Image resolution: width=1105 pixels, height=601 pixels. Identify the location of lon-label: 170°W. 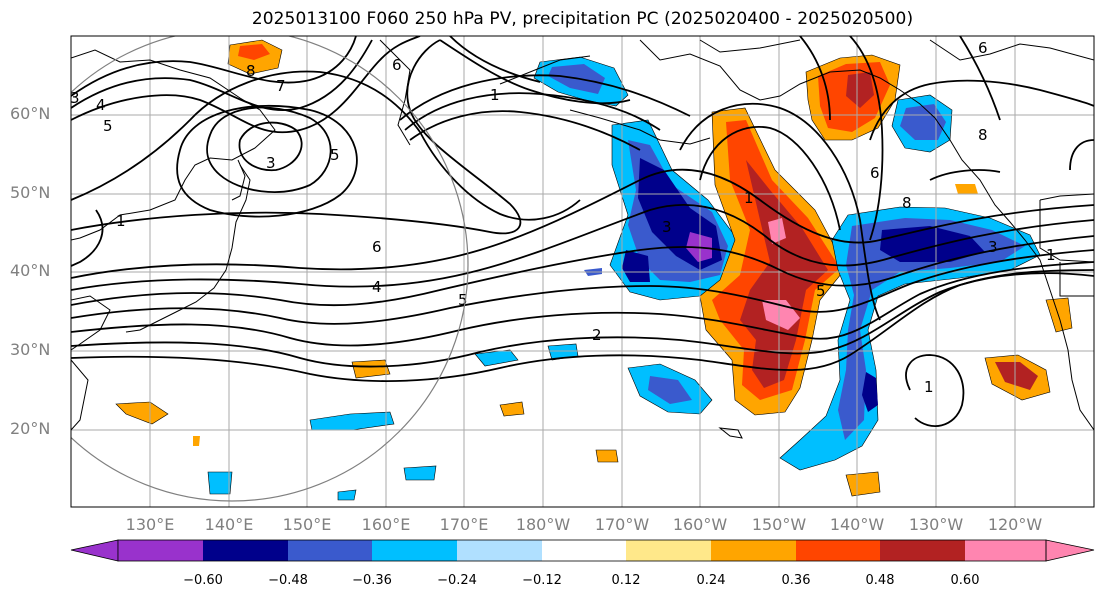
(622, 524).